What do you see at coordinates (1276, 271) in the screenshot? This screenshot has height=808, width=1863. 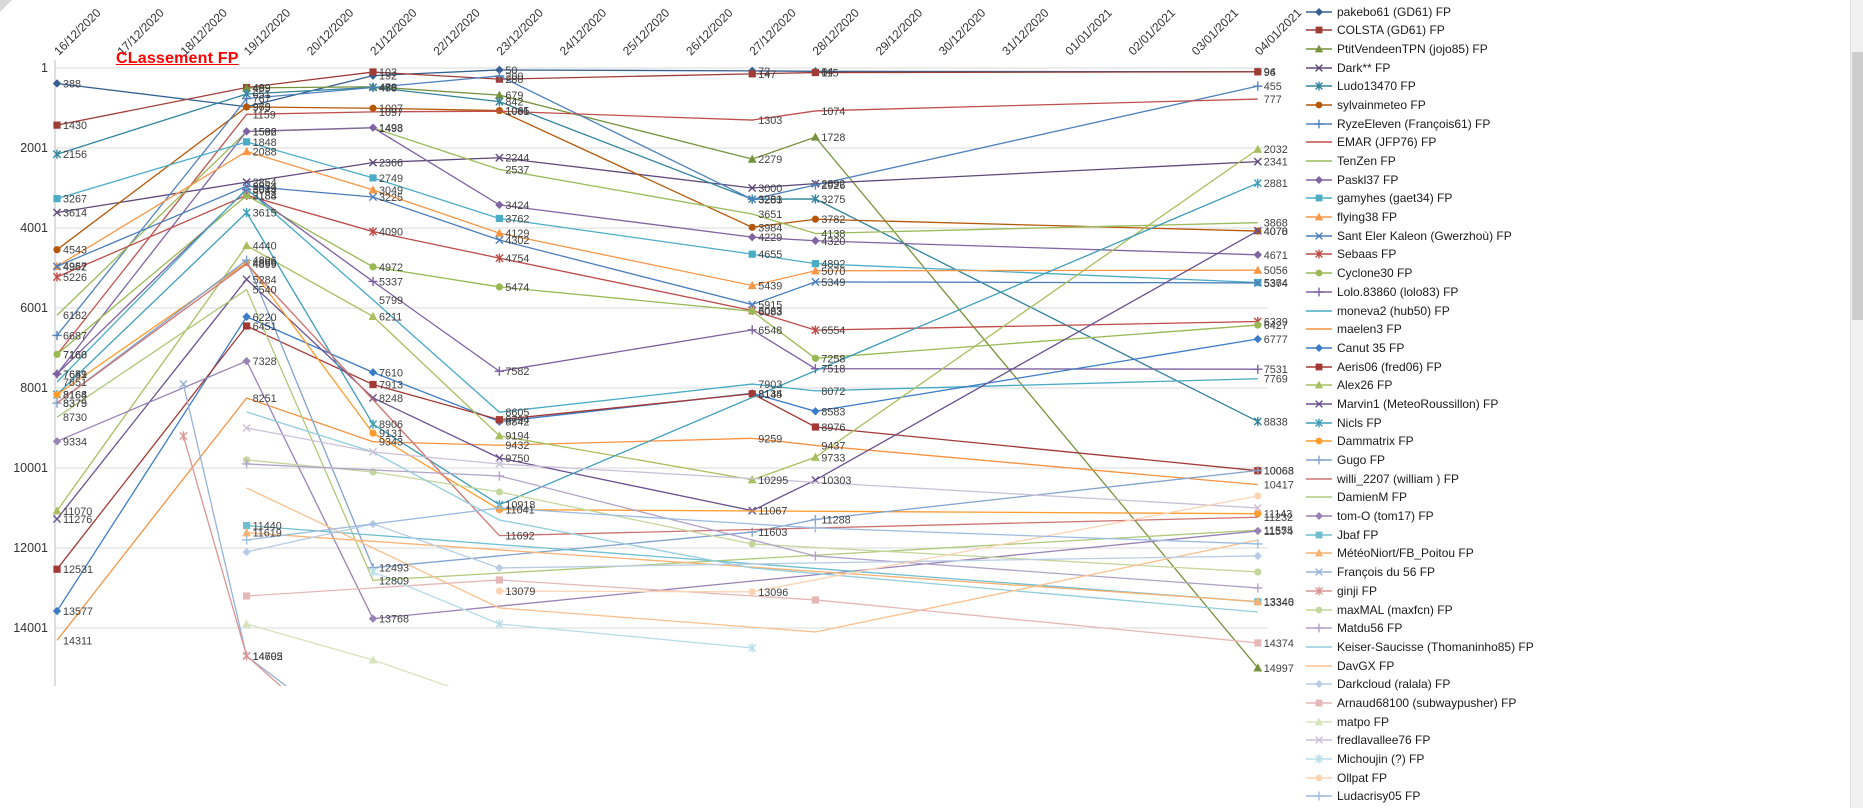 I see `svg-text: 5056` at bounding box center [1276, 271].